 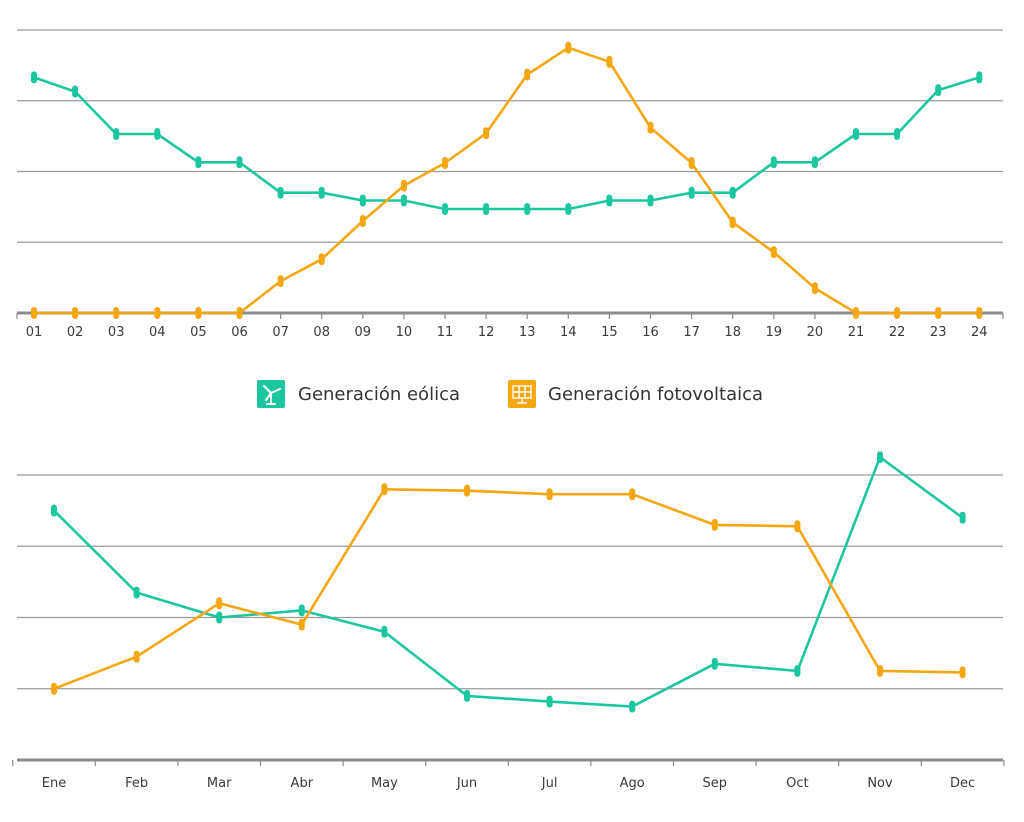 I want to click on x-tick-label-sep: Sep, so click(x=715, y=783).